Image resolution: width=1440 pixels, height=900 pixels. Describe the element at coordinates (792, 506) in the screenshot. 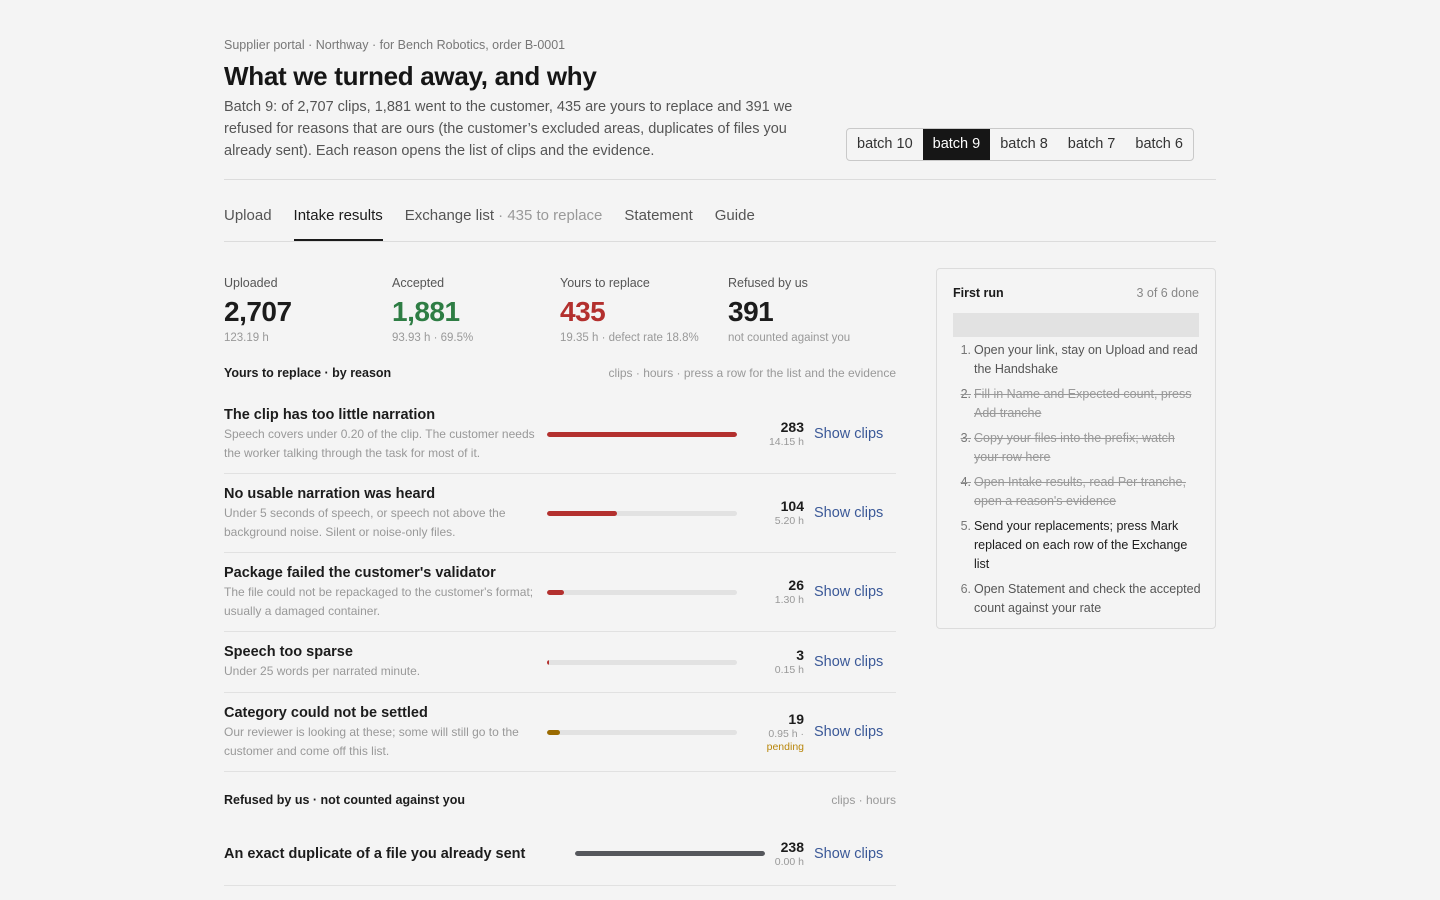

I see `reason-clip-count: 104` at that location.